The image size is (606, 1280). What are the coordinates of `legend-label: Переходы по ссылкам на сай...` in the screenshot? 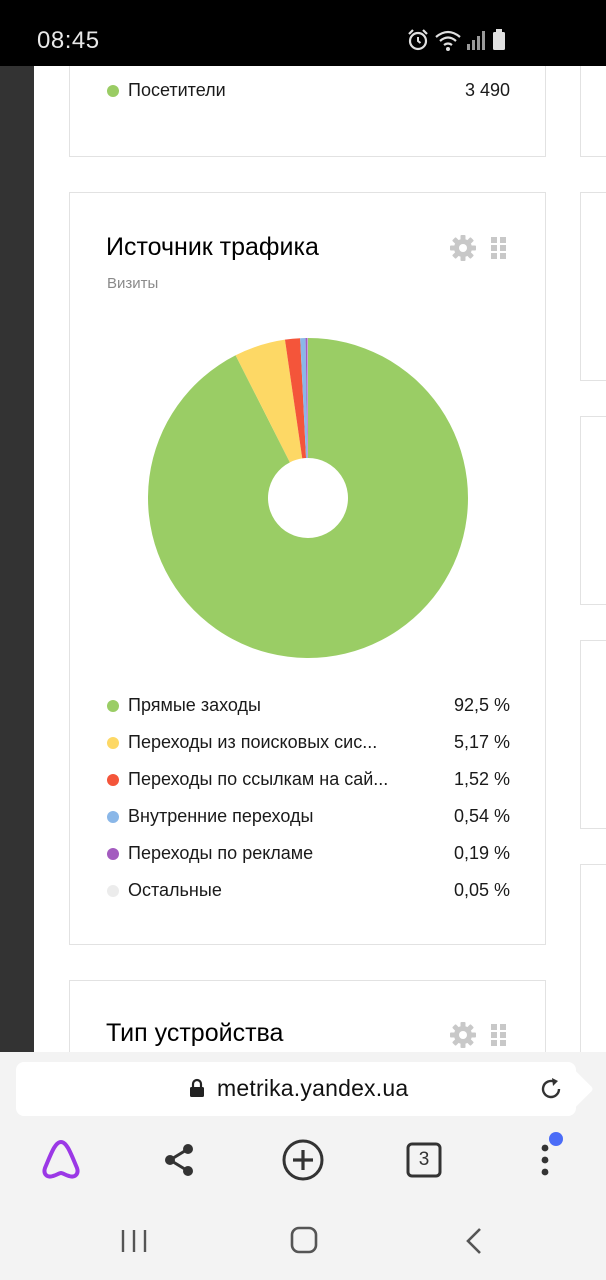 It's located at (258, 779).